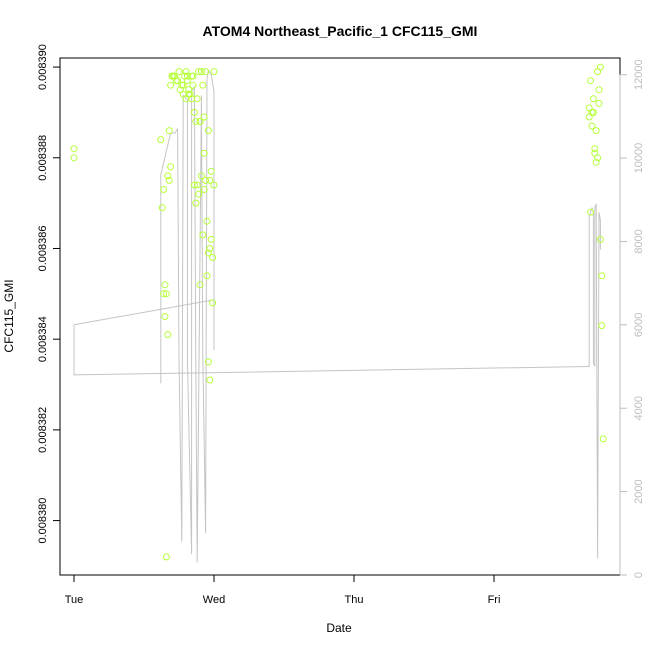 The height and width of the screenshot is (655, 650). What do you see at coordinates (339, 628) in the screenshot?
I see `x-axis-label: Date` at bounding box center [339, 628].